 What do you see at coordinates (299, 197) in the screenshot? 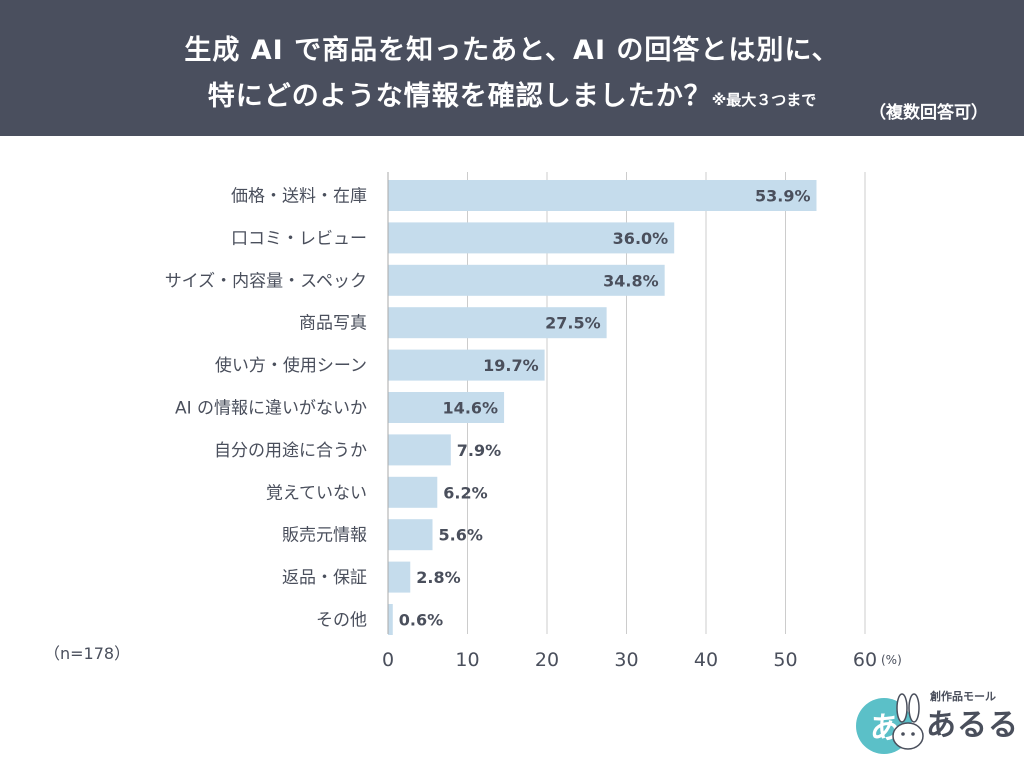
I see `category-label-0: 価格・送料・在庫` at bounding box center [299, 197].